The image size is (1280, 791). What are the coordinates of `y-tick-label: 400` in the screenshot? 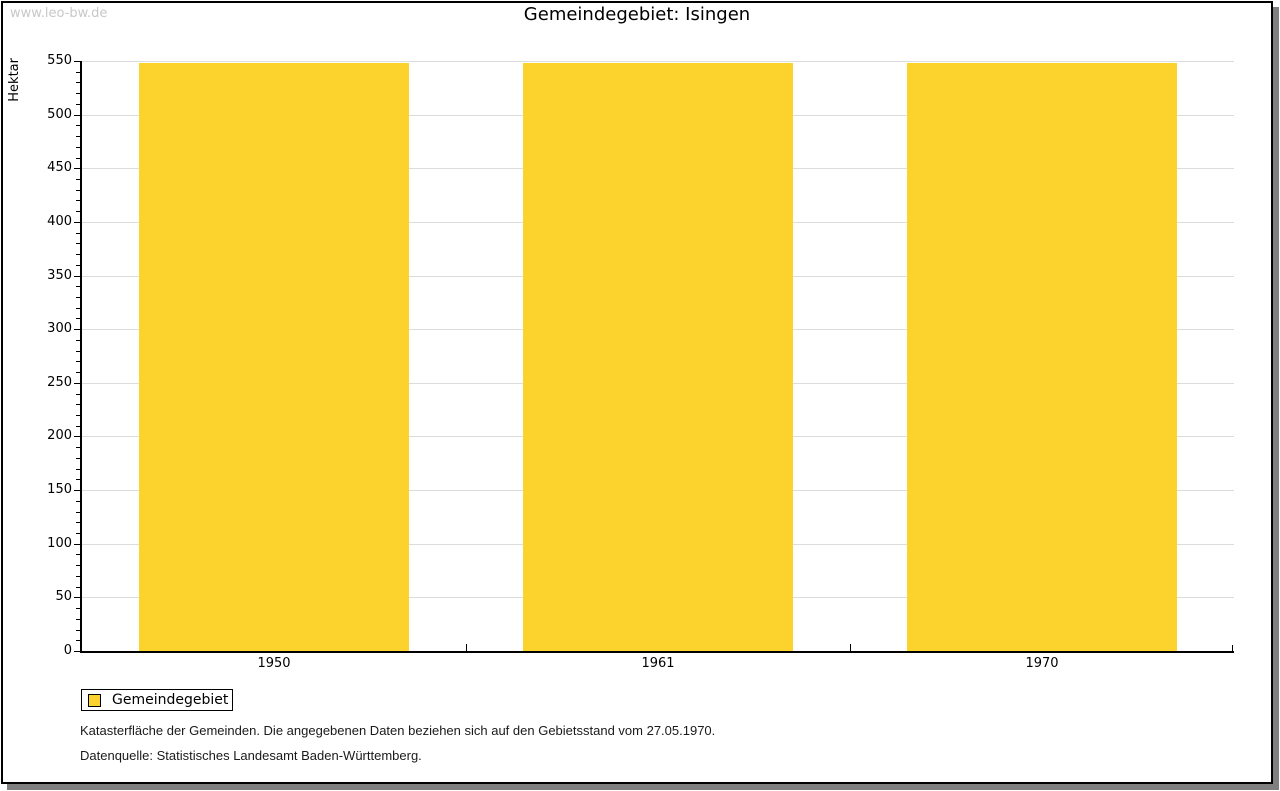 It's located at (59, 221).